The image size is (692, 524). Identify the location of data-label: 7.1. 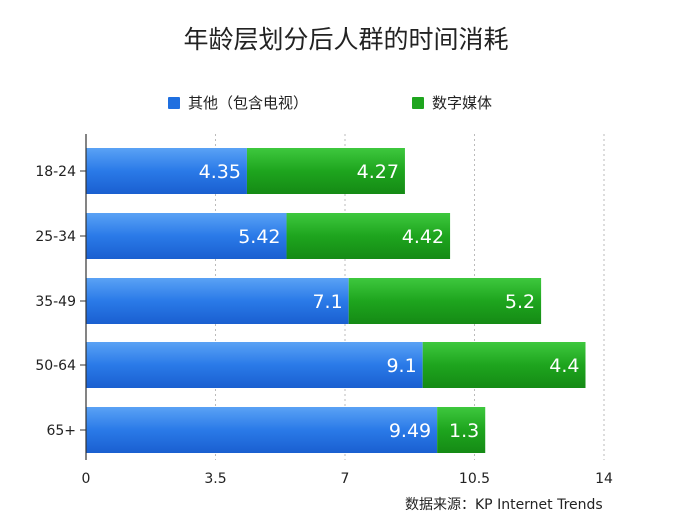
(327, 302).